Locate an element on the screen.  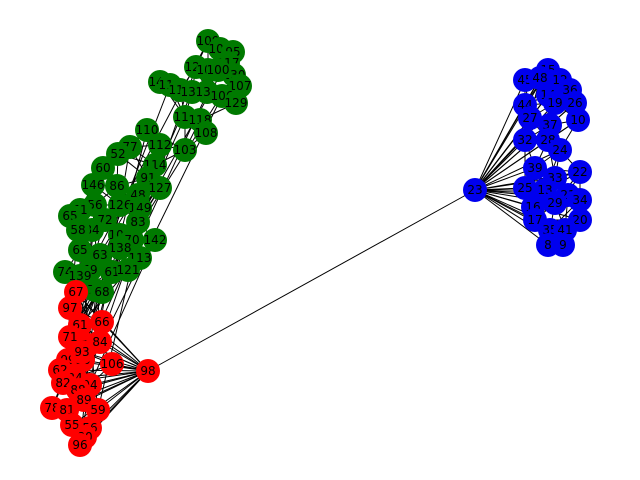
green-node-label: 107 is located at coordinates (240, 86).